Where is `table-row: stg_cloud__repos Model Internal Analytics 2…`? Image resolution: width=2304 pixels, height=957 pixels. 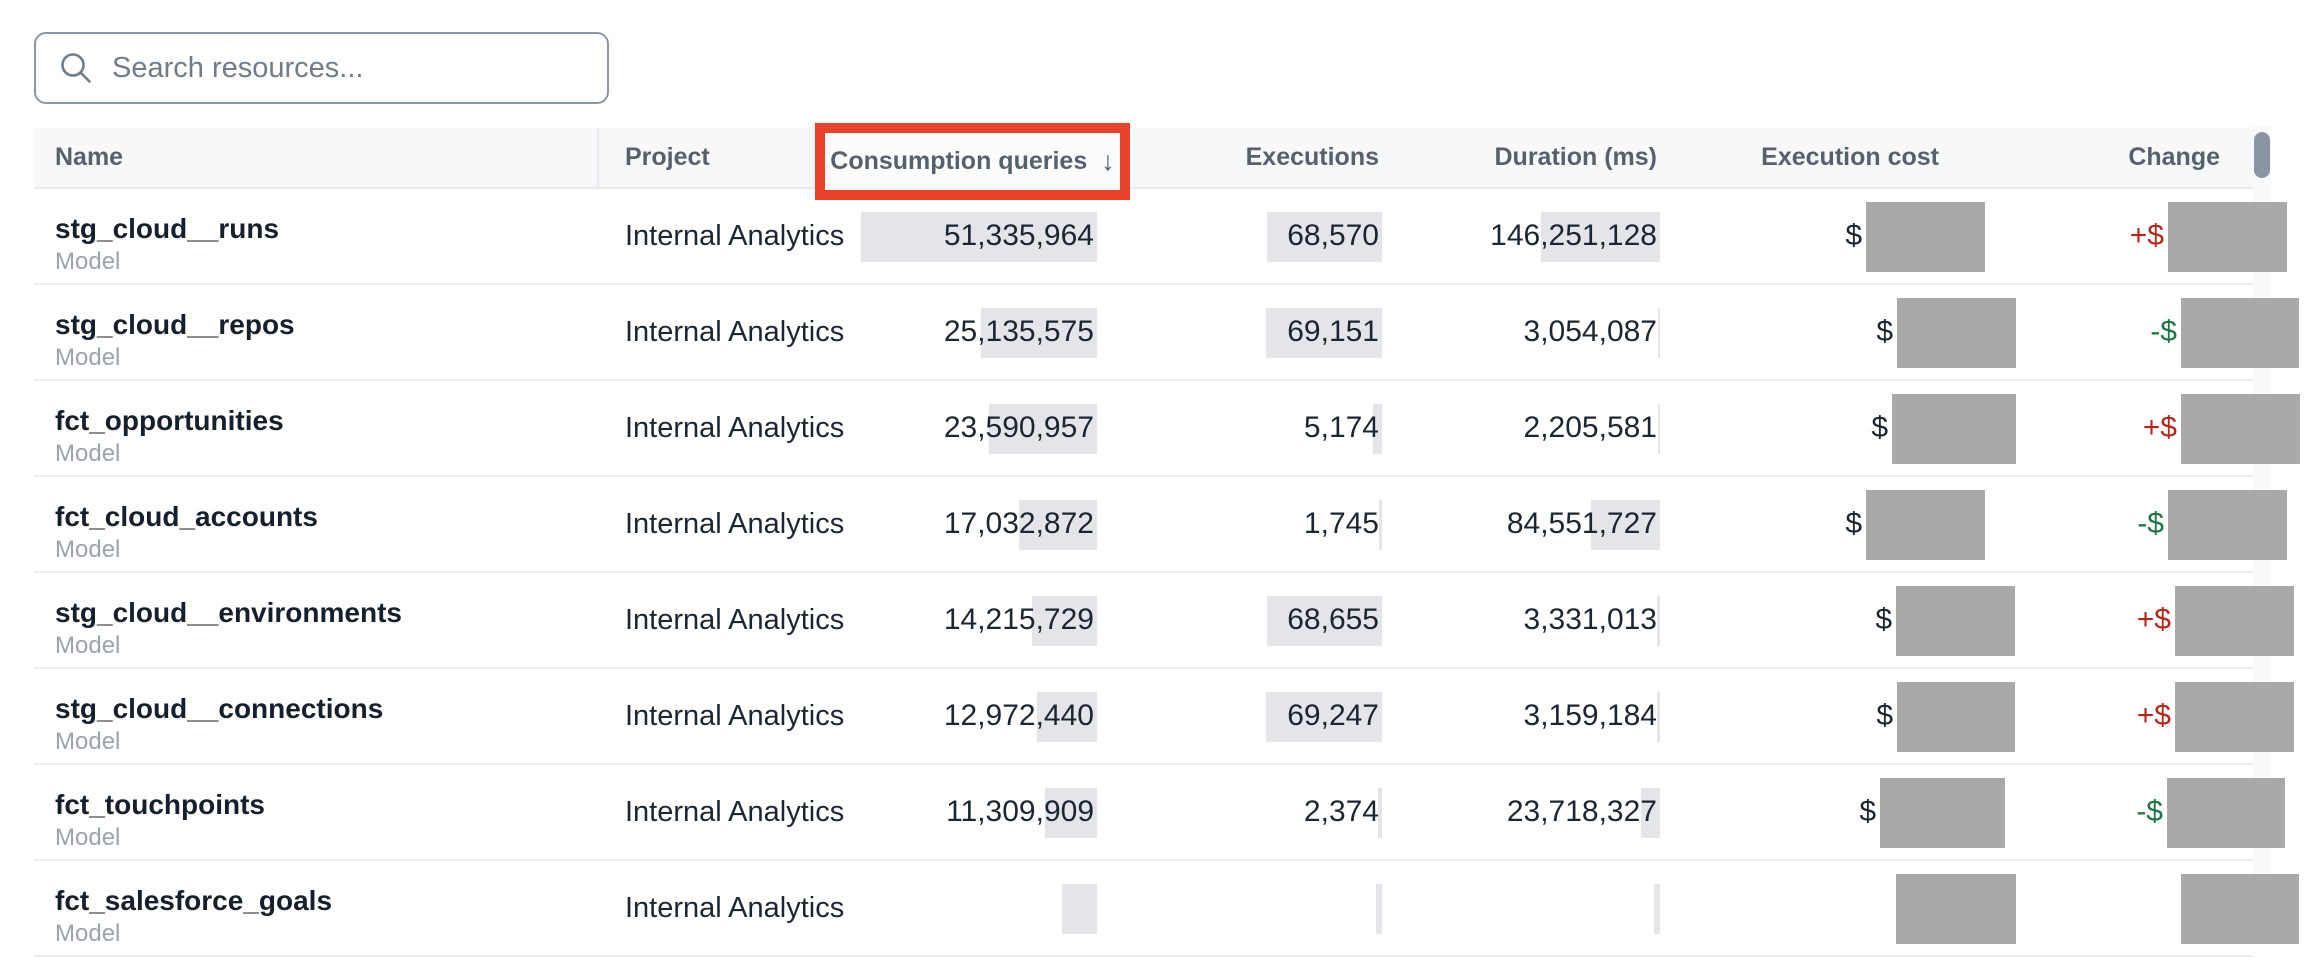 table-row: stg_cloud__repos Model Internal Analytics 2… is located at coordinates (1166, 333).